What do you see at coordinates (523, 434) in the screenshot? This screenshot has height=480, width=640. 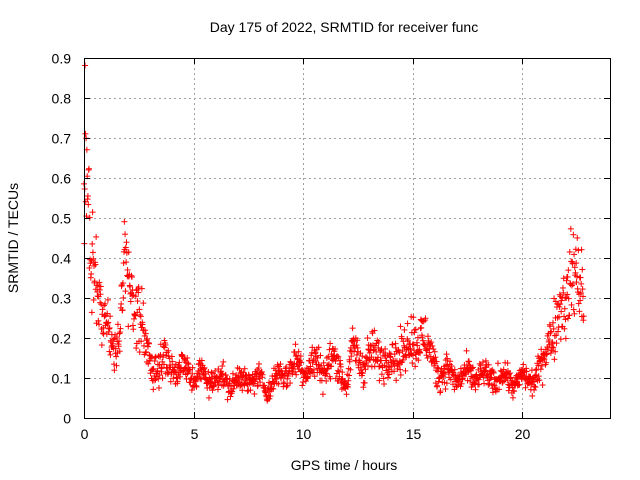 I see `x-tick-label: 20` at bounding box center [523, 434].